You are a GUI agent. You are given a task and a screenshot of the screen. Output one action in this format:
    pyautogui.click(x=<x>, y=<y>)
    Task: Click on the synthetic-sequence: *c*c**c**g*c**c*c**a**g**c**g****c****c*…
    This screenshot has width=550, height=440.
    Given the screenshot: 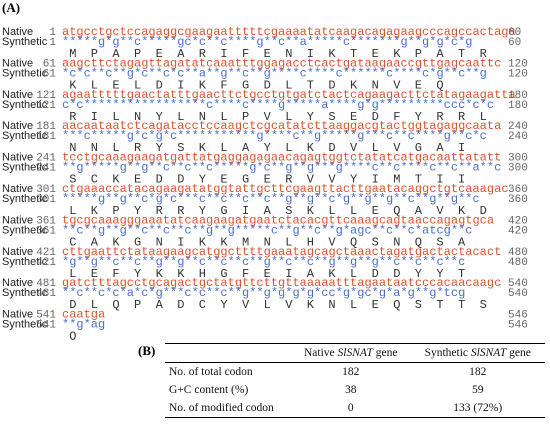 What is the action you would take?
    pyautogui.click(x=274, y=73)
    